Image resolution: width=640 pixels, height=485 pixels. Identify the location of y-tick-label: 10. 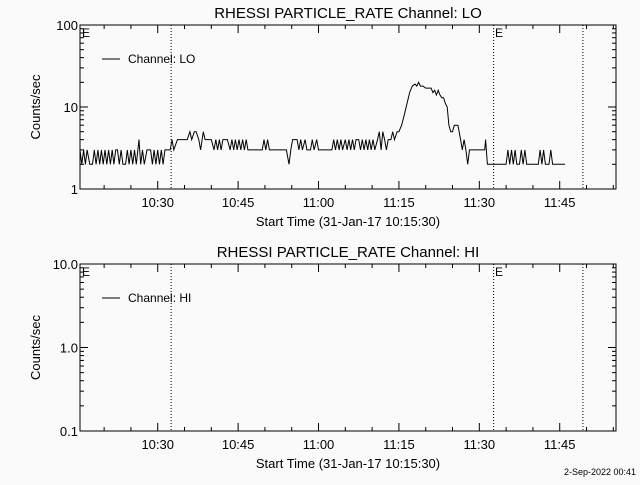
(71, 107).